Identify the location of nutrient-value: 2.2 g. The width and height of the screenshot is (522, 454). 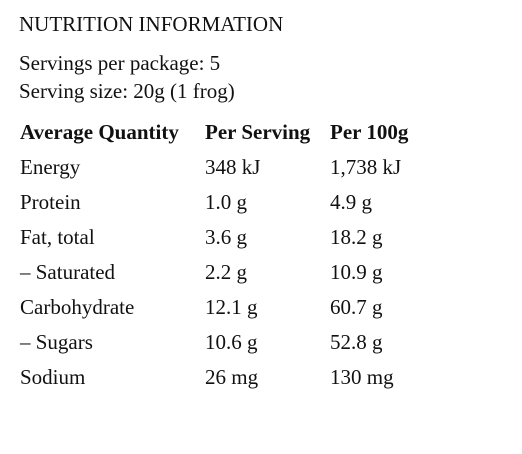
(226, 272).